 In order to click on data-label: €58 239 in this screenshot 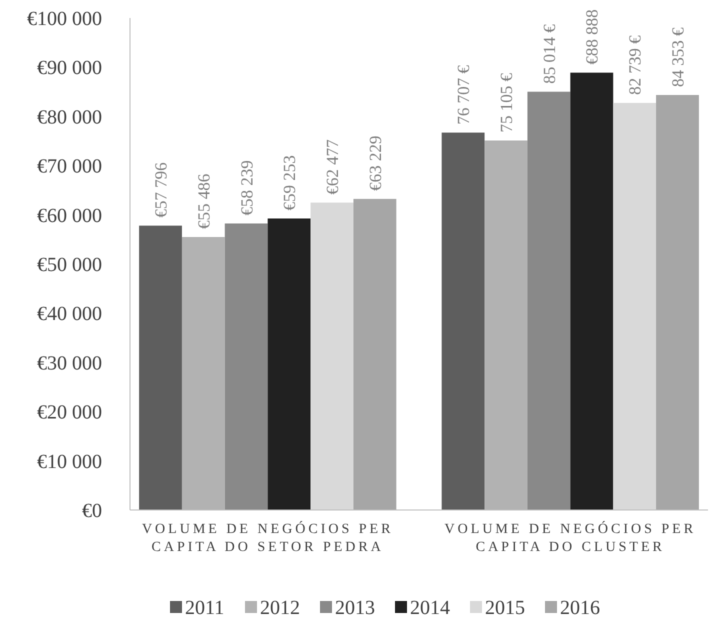, I will do `click(246, 188)`.